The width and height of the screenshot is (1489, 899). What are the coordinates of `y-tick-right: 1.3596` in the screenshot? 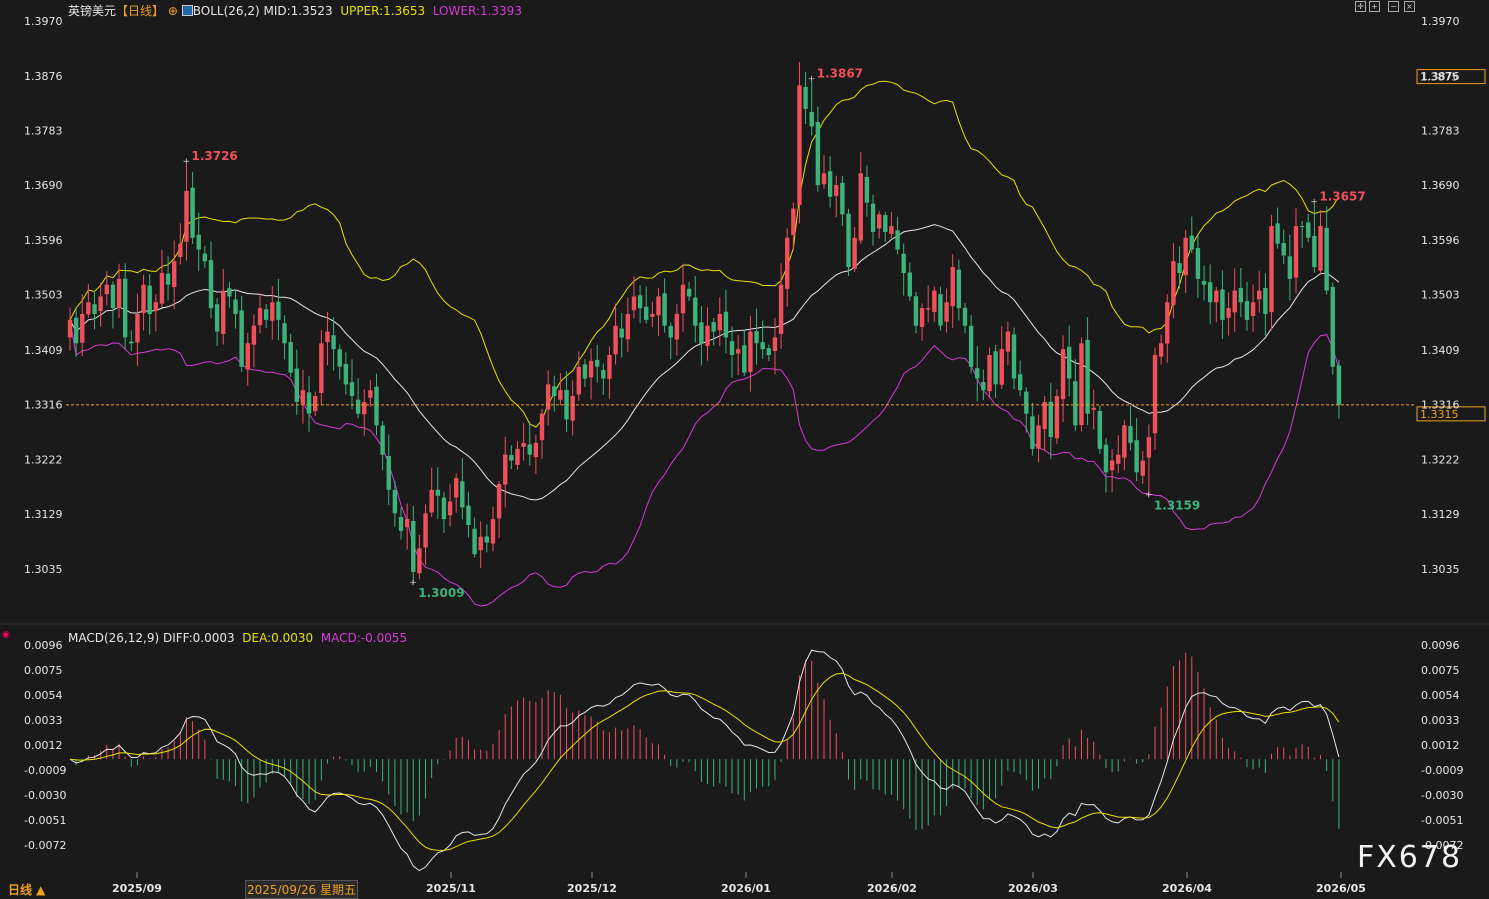 It's located at (1440, 240).